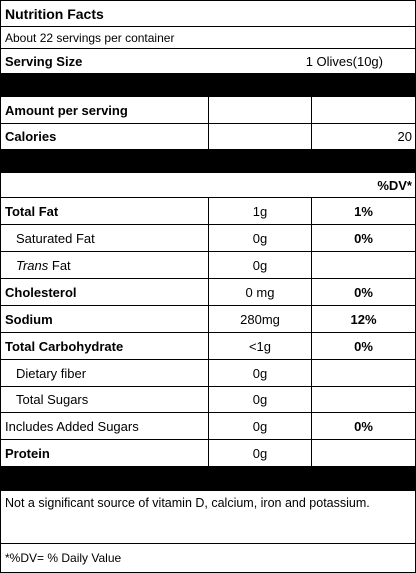  I want to click on nutrient-row: Total Sugars 0g, so click(208, 399).